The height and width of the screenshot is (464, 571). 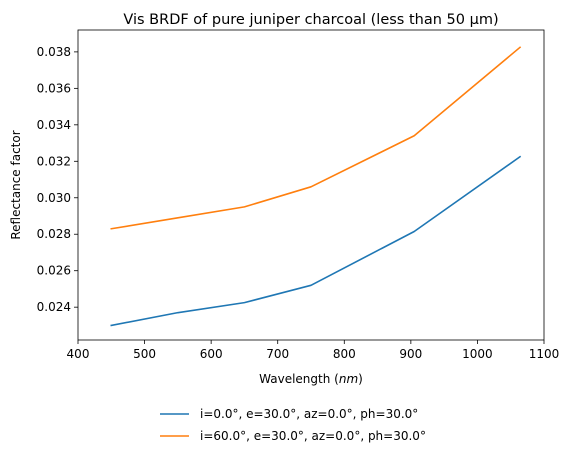 I want to click on y-tick-label: 0.034, so click(x=54, y=125).